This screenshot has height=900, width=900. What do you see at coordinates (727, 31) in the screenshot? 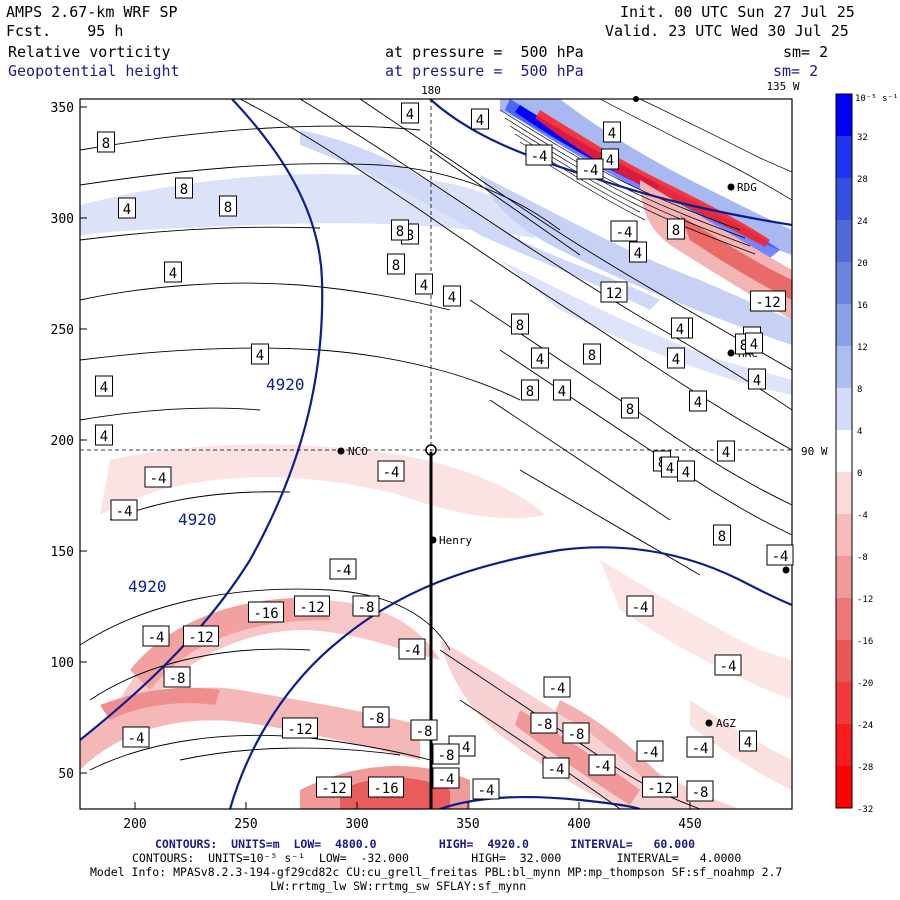
I see `valid-time: Valid. 23 UTC Wed 30 Jul 25` at bounding box center [727, 31].